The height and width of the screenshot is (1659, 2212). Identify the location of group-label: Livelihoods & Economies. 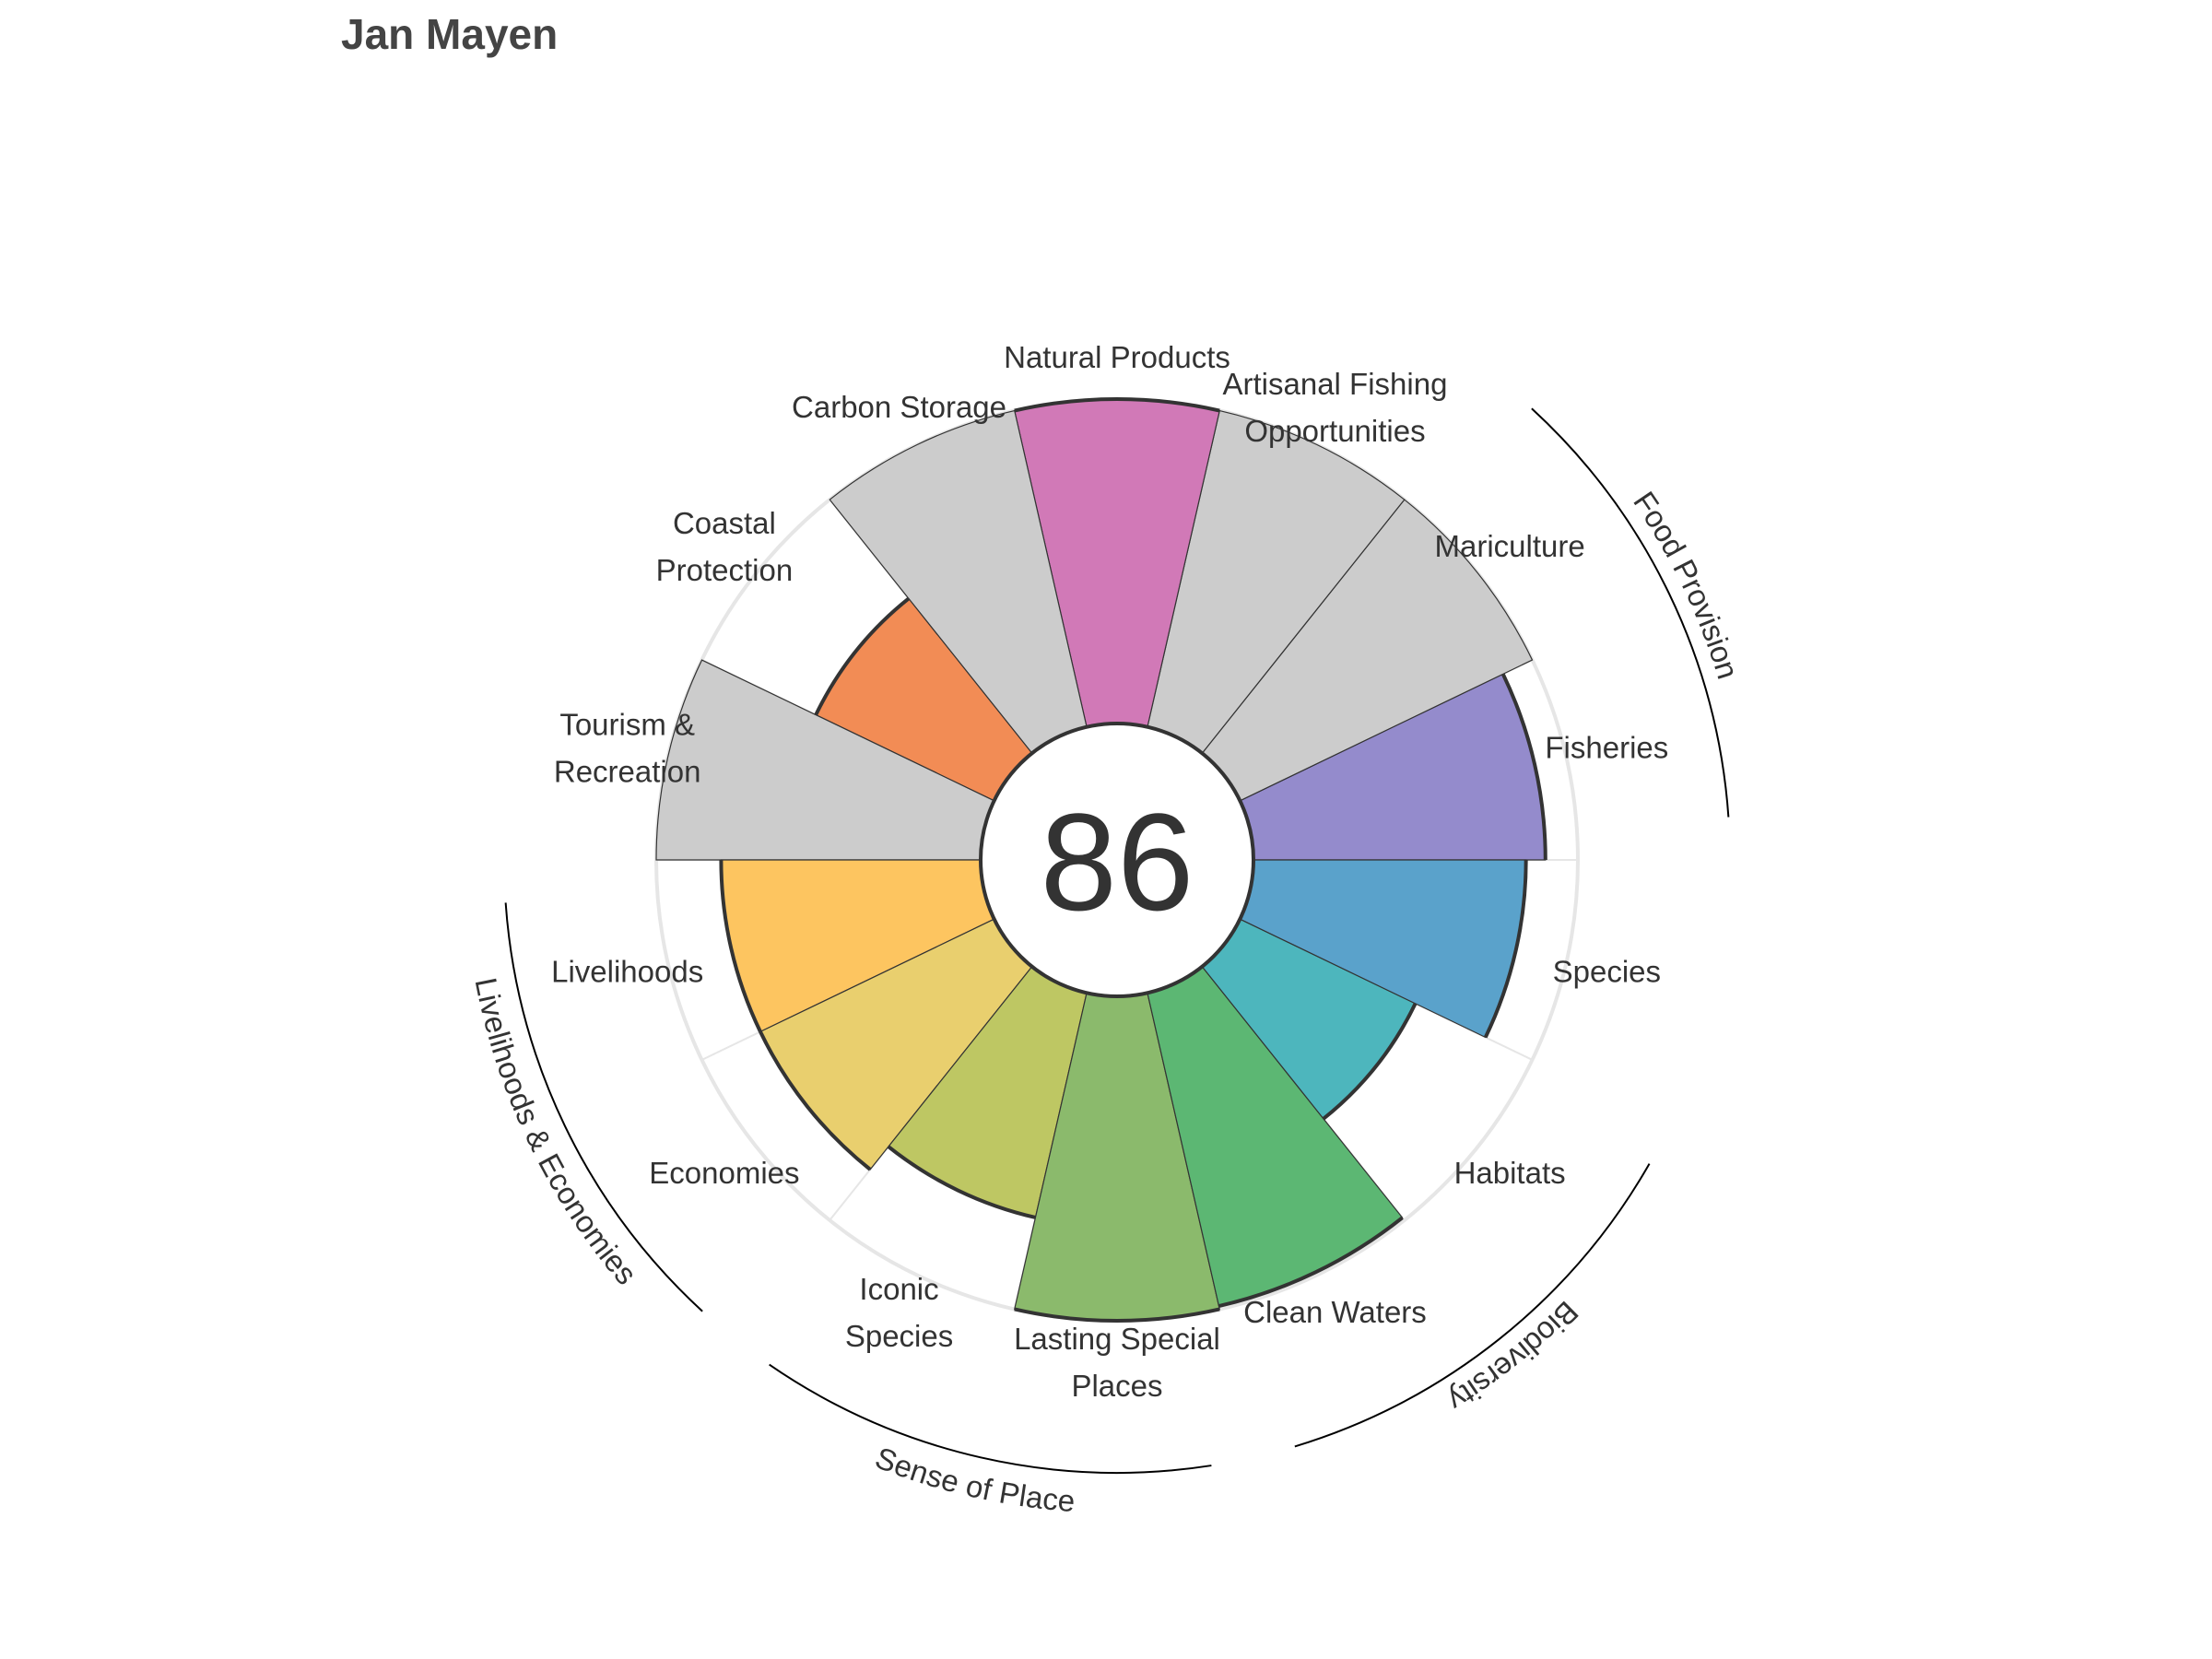
(556, 1133).